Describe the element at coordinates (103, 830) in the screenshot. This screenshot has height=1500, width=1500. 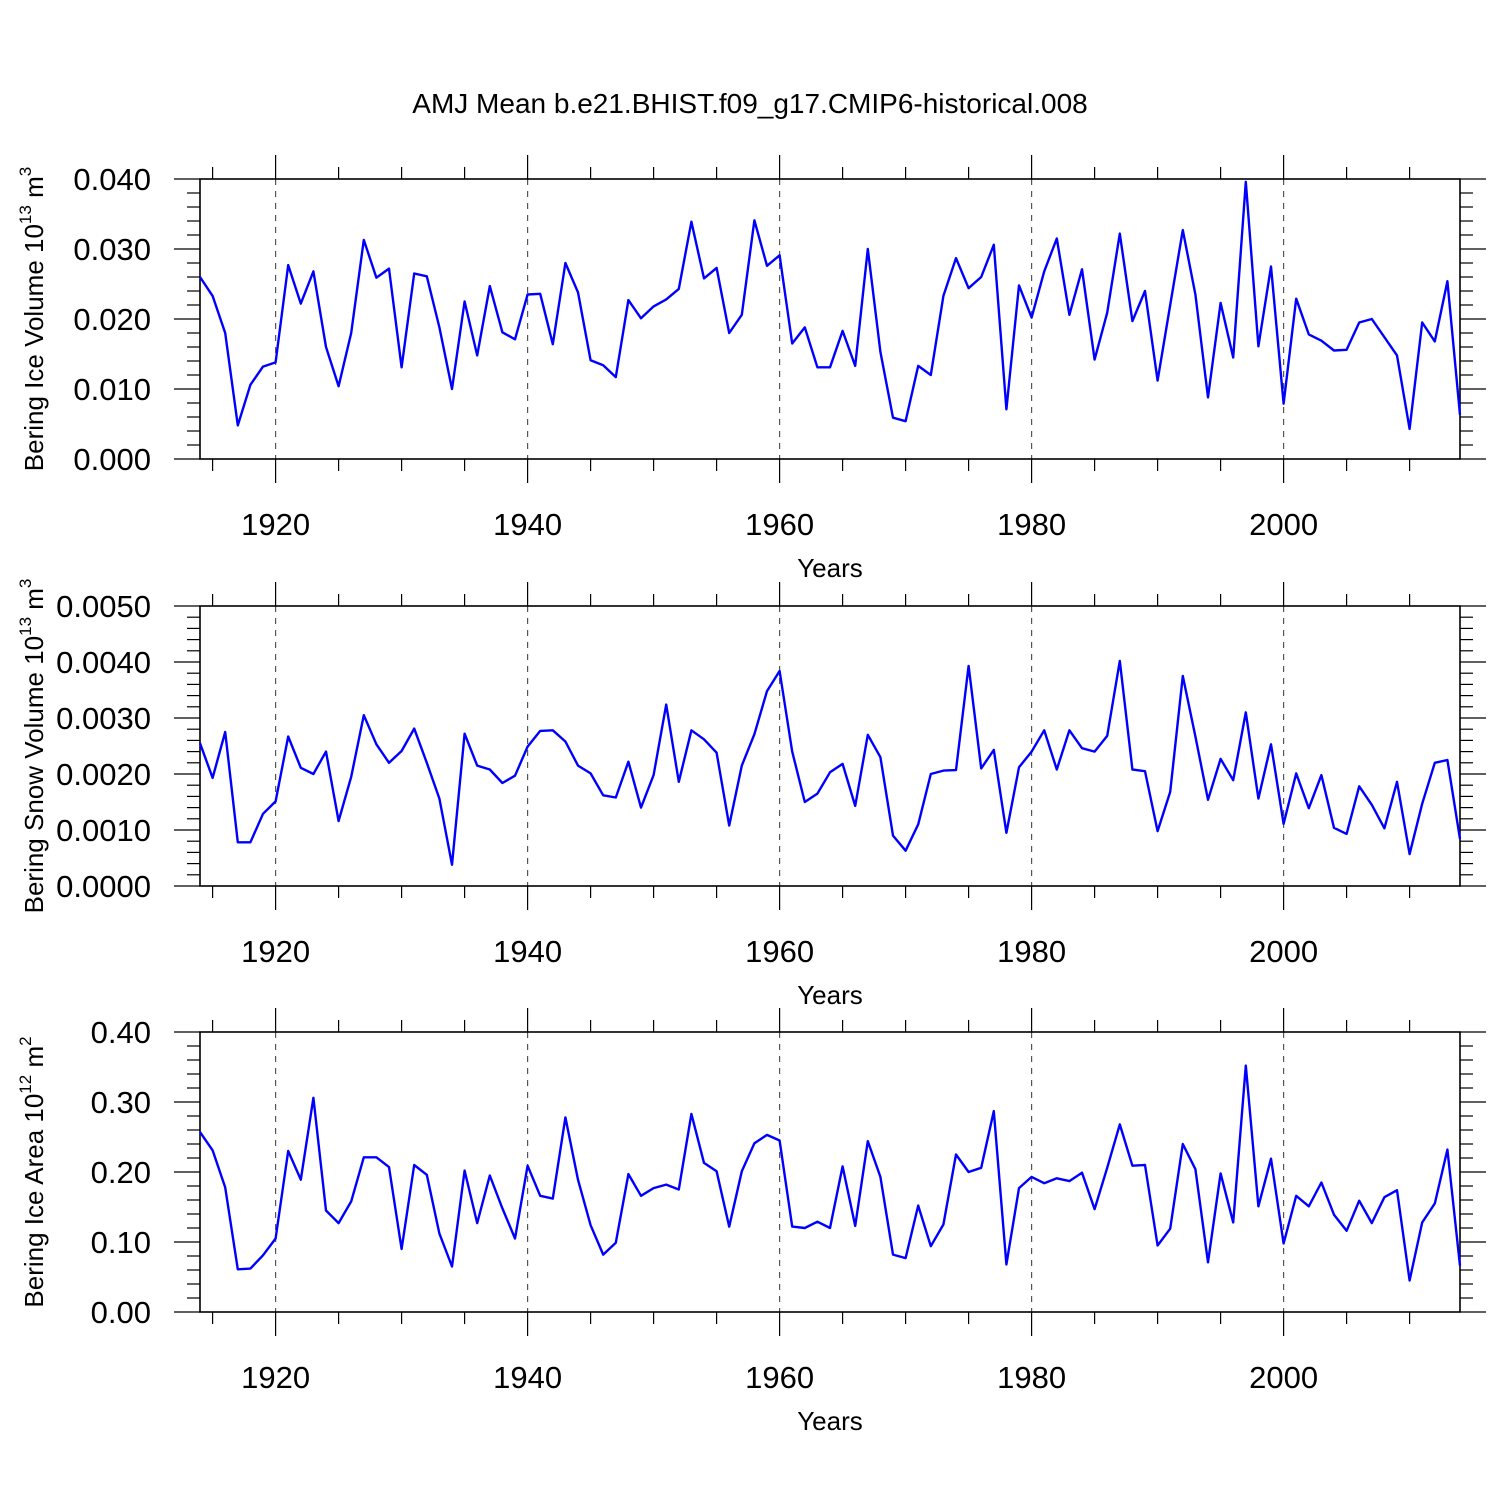
I see `y-tick-label: 0.0010` at that location.